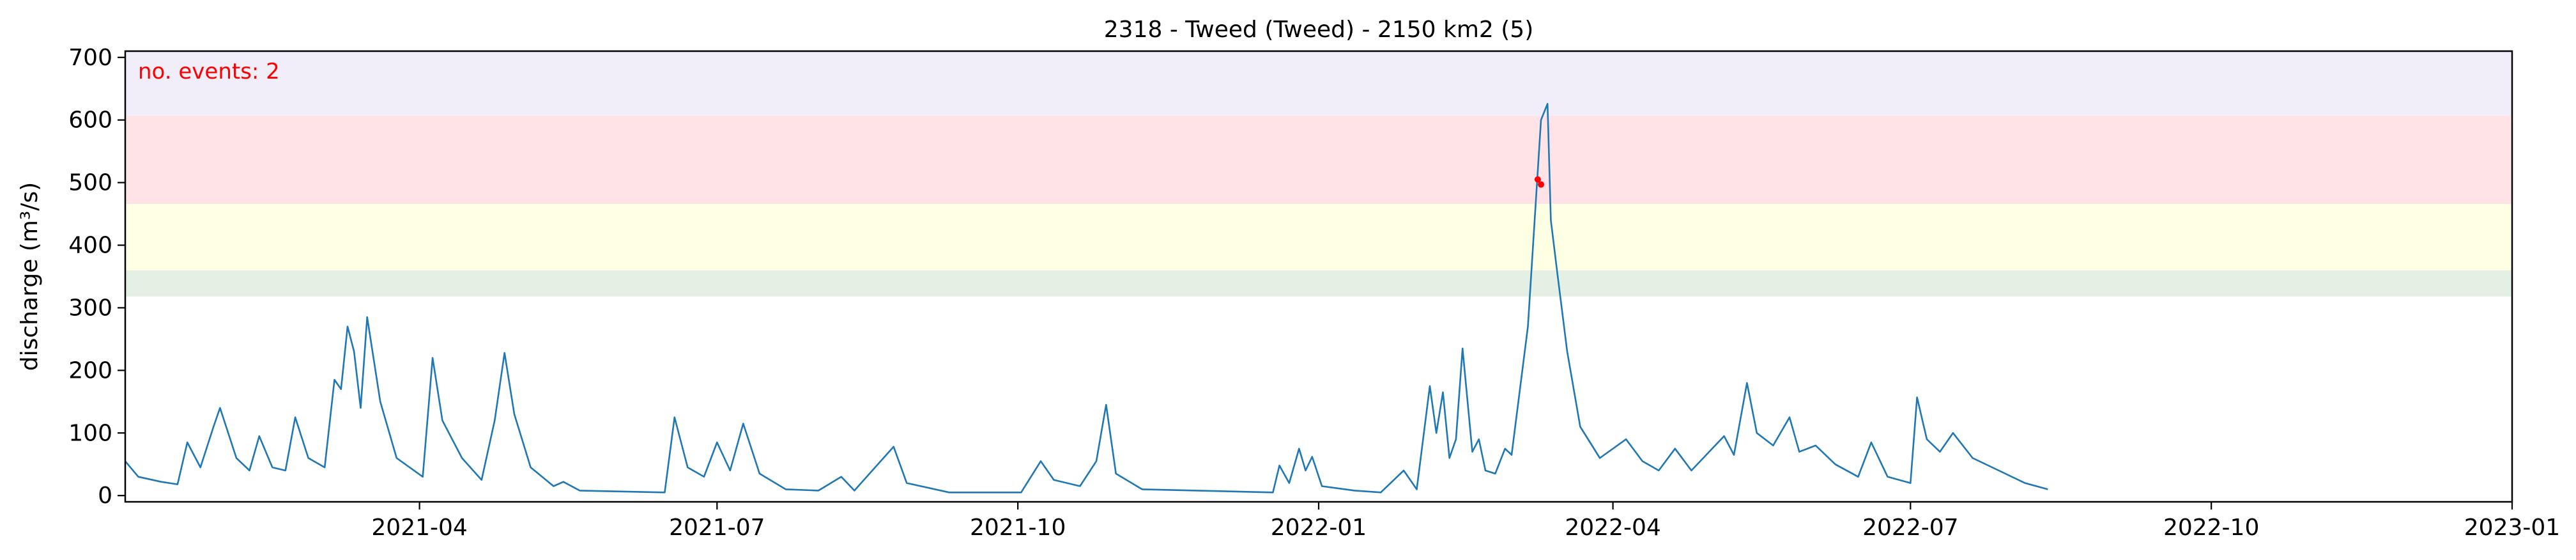 Image resolution: width=2576 pixels, height=560 pixels. Describe the element at coordinates (1612, 528) in the screenshot. I see `x-tick-label-2022-04: 2022-04` at that location.